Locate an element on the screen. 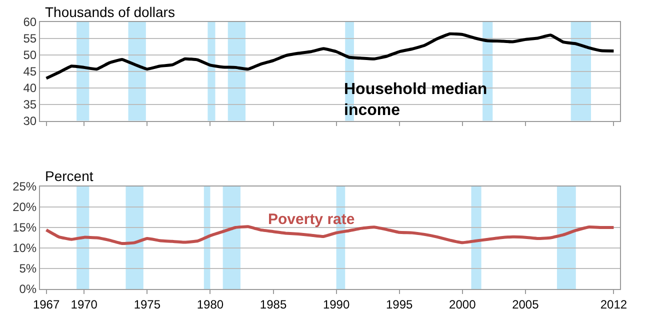  y-axis-title: Thousands of dollars is located at coordinates (110, 12).